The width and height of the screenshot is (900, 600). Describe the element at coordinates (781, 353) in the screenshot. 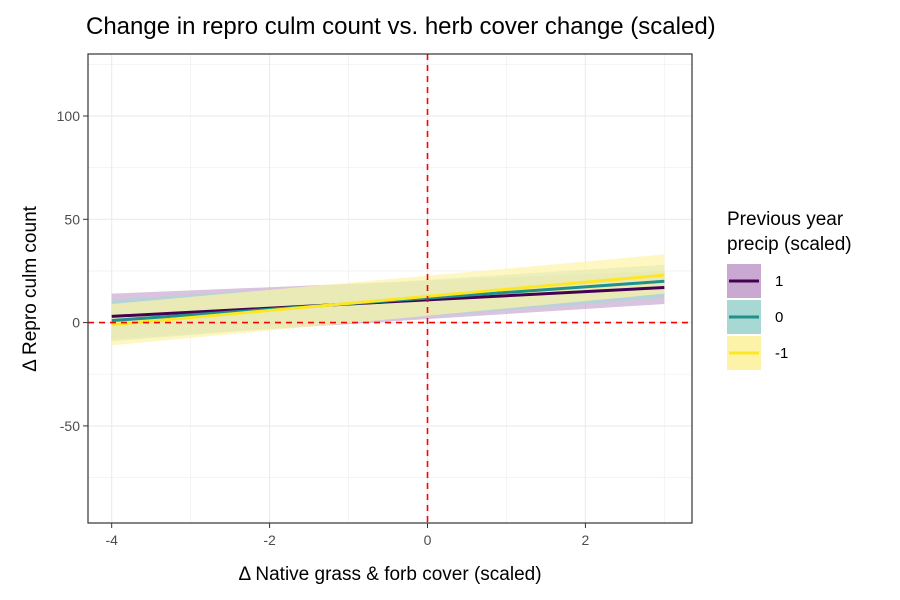

I see `legend-label--1: -1` at that location.